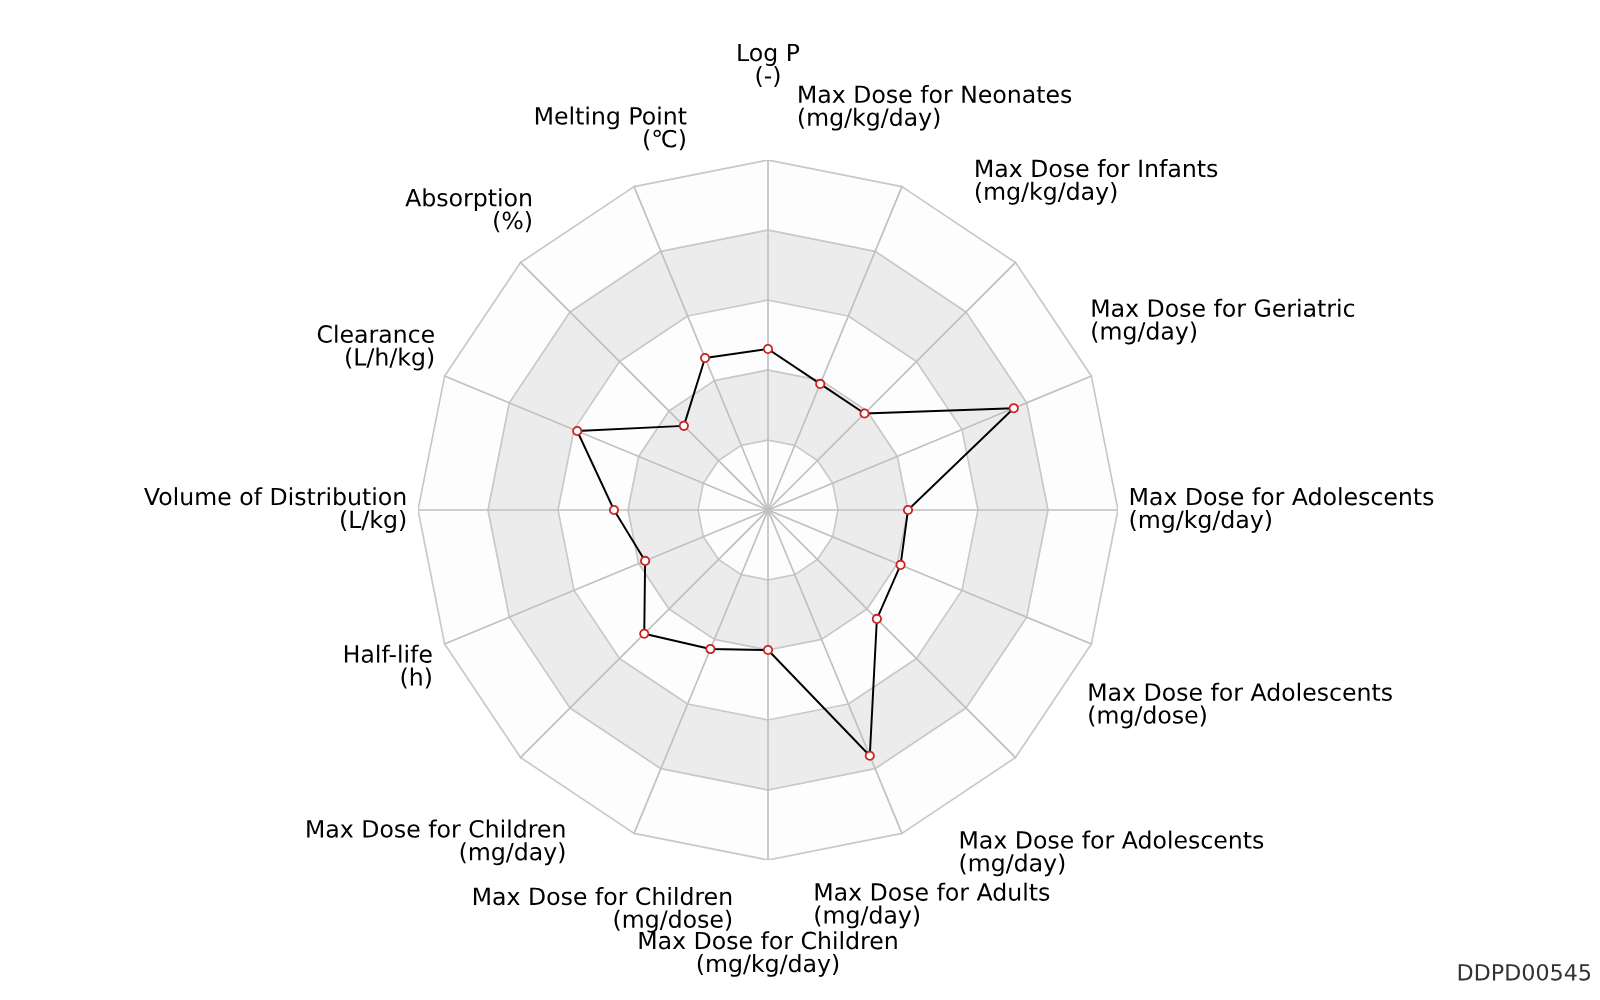 This screenshot has width=1600, height=1000. What do you see at coordinates (375, 347) in the screenshot?
I see `spoke-label: Clearance (L/h/kg)` at bounding box center [375, 347].